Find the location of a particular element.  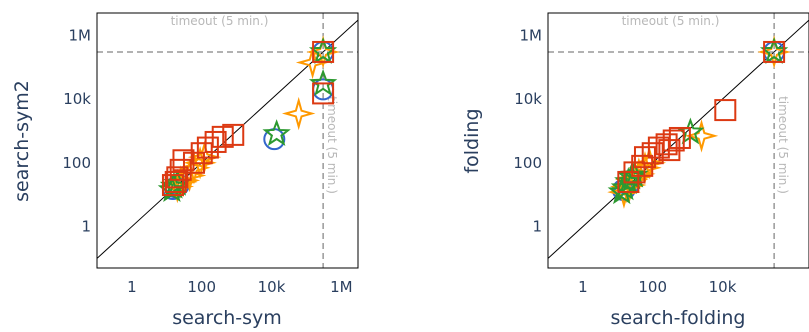

x-axis-title: search-folding is located at coordinates (677, 318).